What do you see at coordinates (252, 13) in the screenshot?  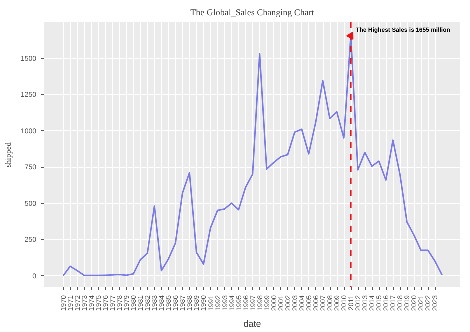 I see `chart-title: The Global_Sales Changing Chart` at bounding box center [252, 13].